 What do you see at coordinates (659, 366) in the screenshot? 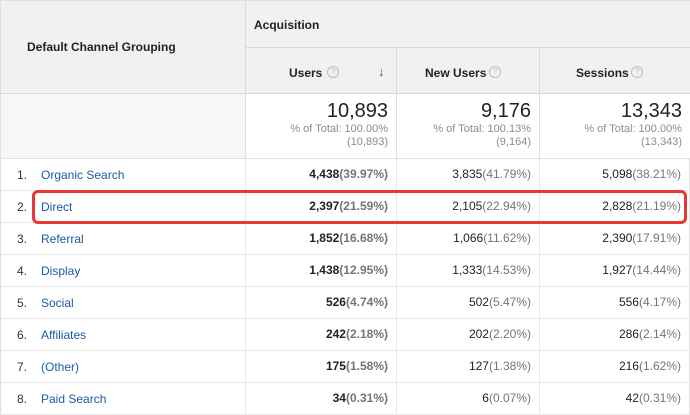
I see `sessions-percent: (1.62%)` at bounding box center [659, 366].